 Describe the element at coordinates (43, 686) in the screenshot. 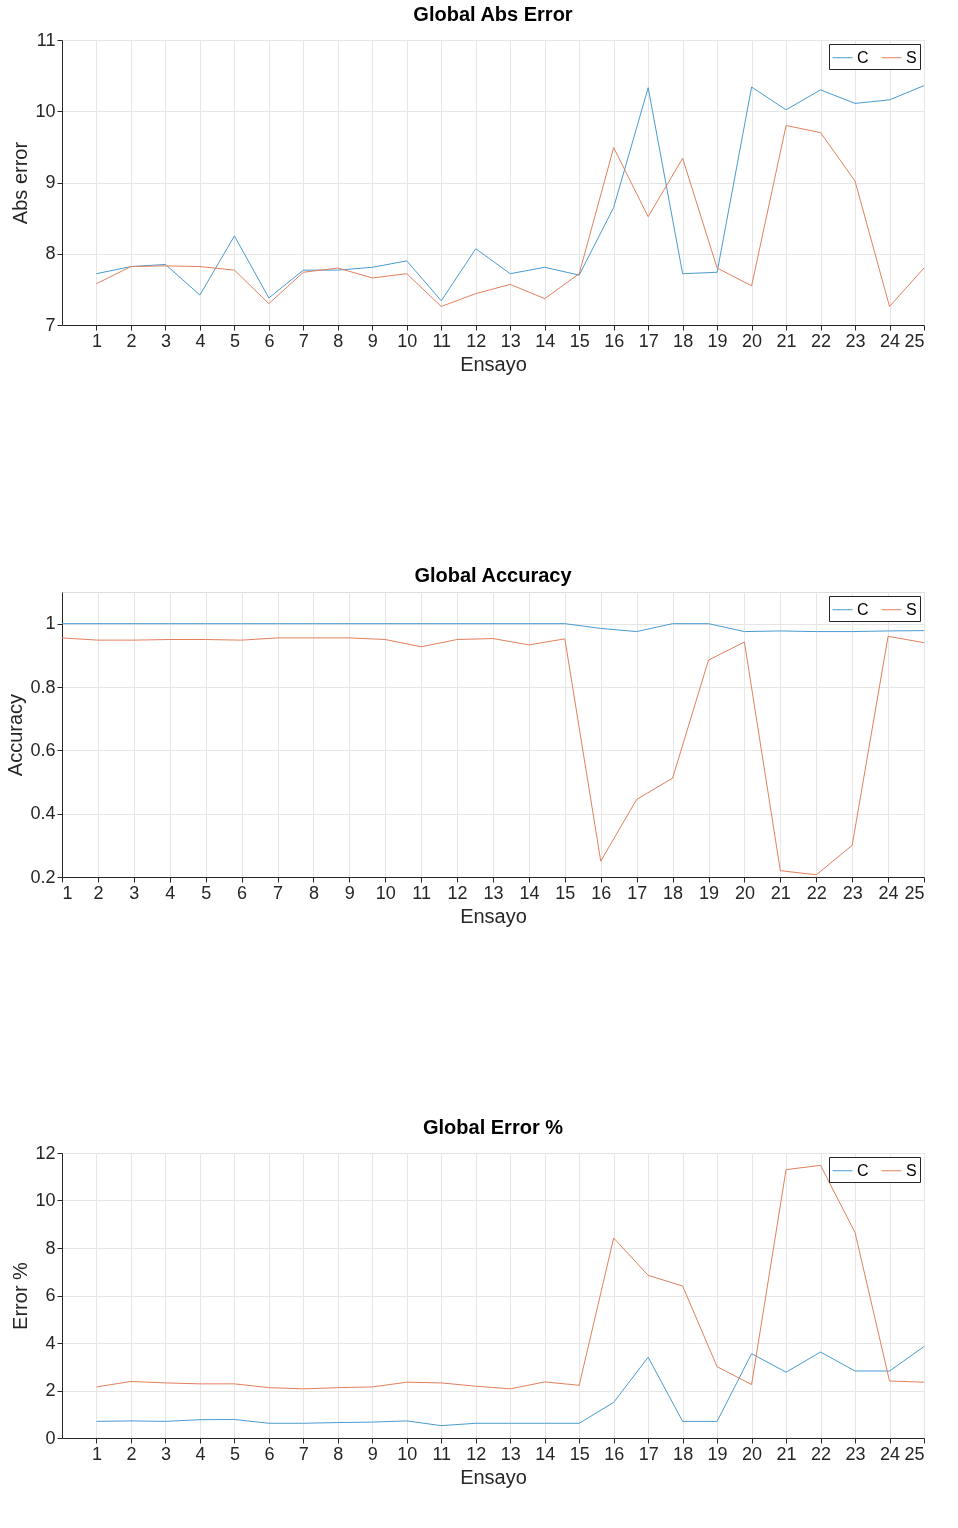

I see `y-tick-label: 0.8` at that location.